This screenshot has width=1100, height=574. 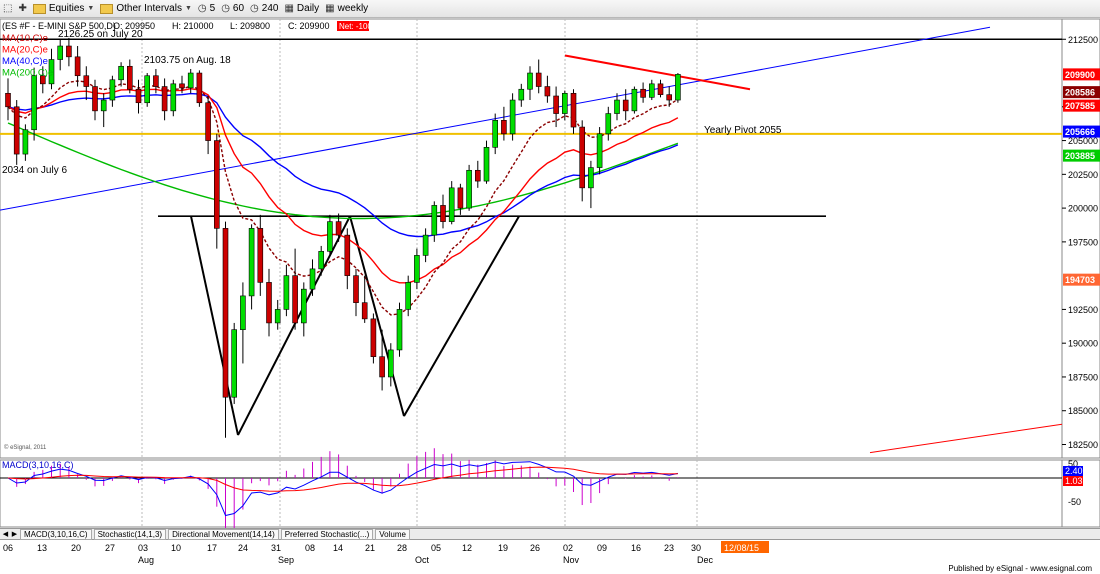 I want to click on esignal-credit: © eSignal, 2011, so click(x=25, y=447).